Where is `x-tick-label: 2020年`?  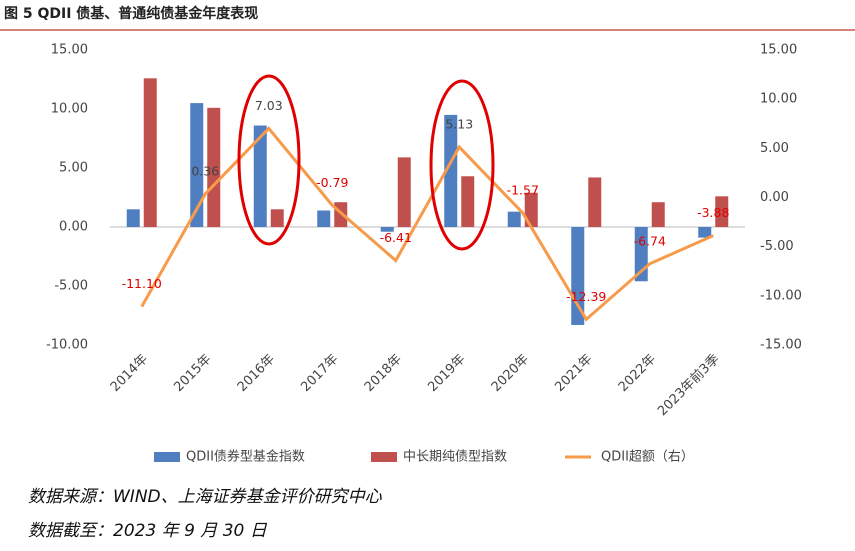 x-tick-label: 2020年 is located at coordinates (510, 373).